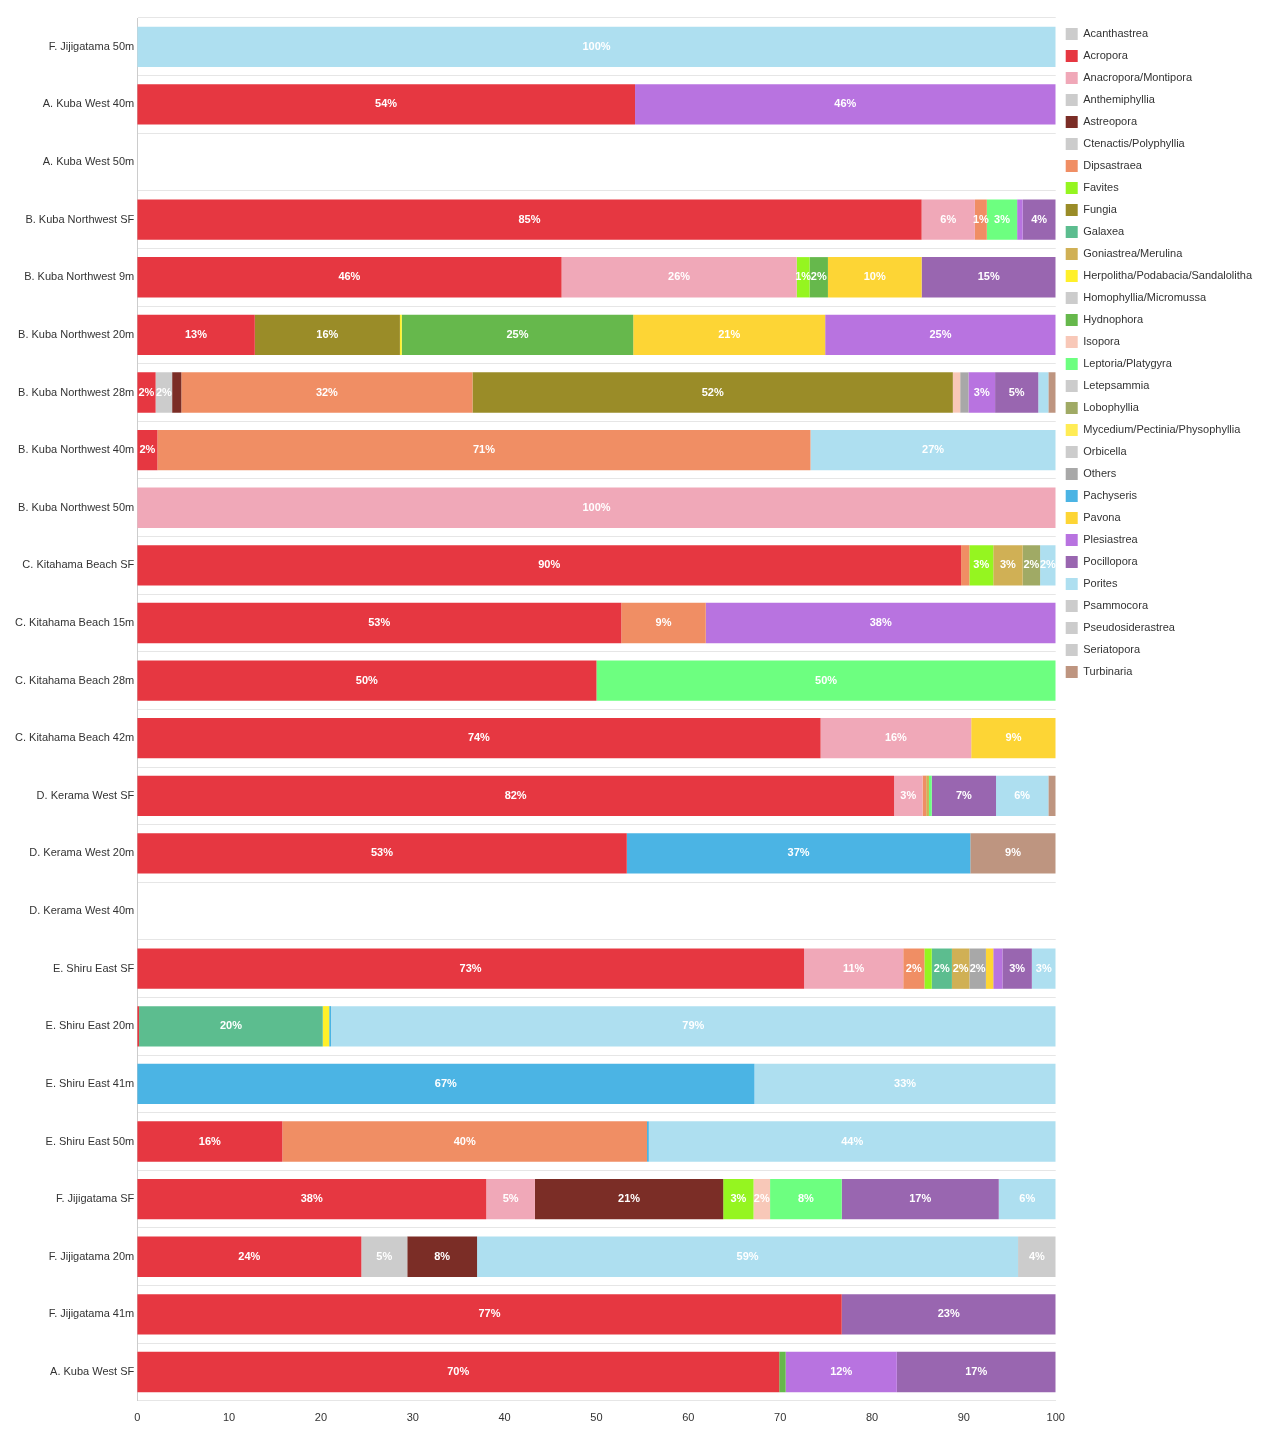 The image size is (1280, 1440). Describe the element at coordinates (853, 967) in the screenshot. I see `data-label: 11%` at that location.